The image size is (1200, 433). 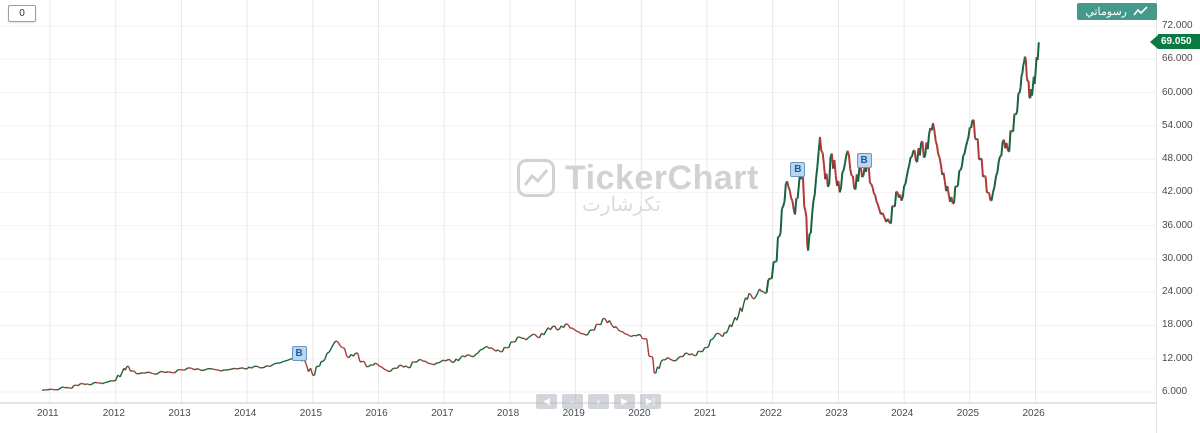 What do you see at coordinates (1177, 59) in the screenshot?
I see `price-axis-label: 66.000` at bounding box center [1177, 59].